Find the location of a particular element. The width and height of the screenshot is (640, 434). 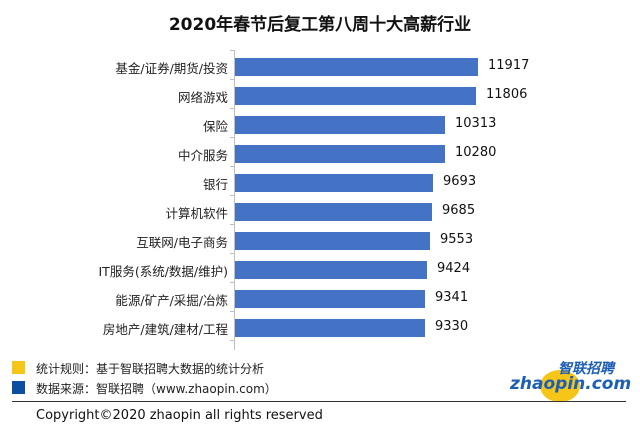

value-label: 11917 is located at coordinates (509, 65).